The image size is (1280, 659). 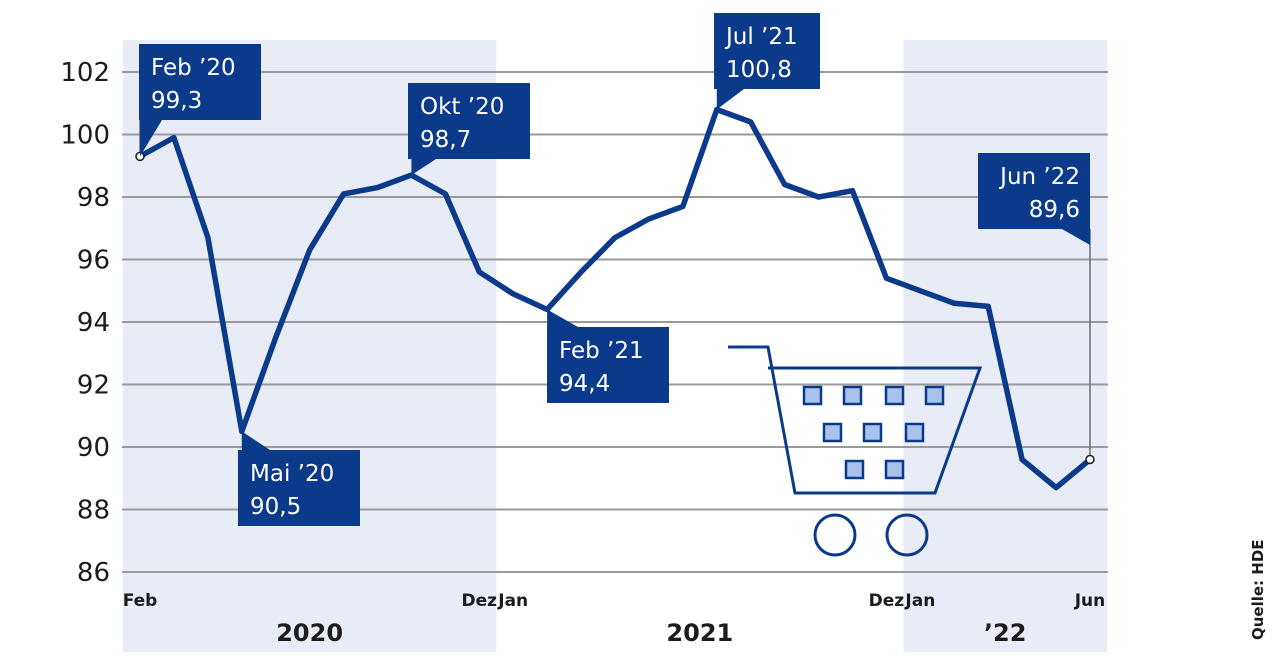 I want to click on callout-value: 99,3, so click(x=176, y=101).